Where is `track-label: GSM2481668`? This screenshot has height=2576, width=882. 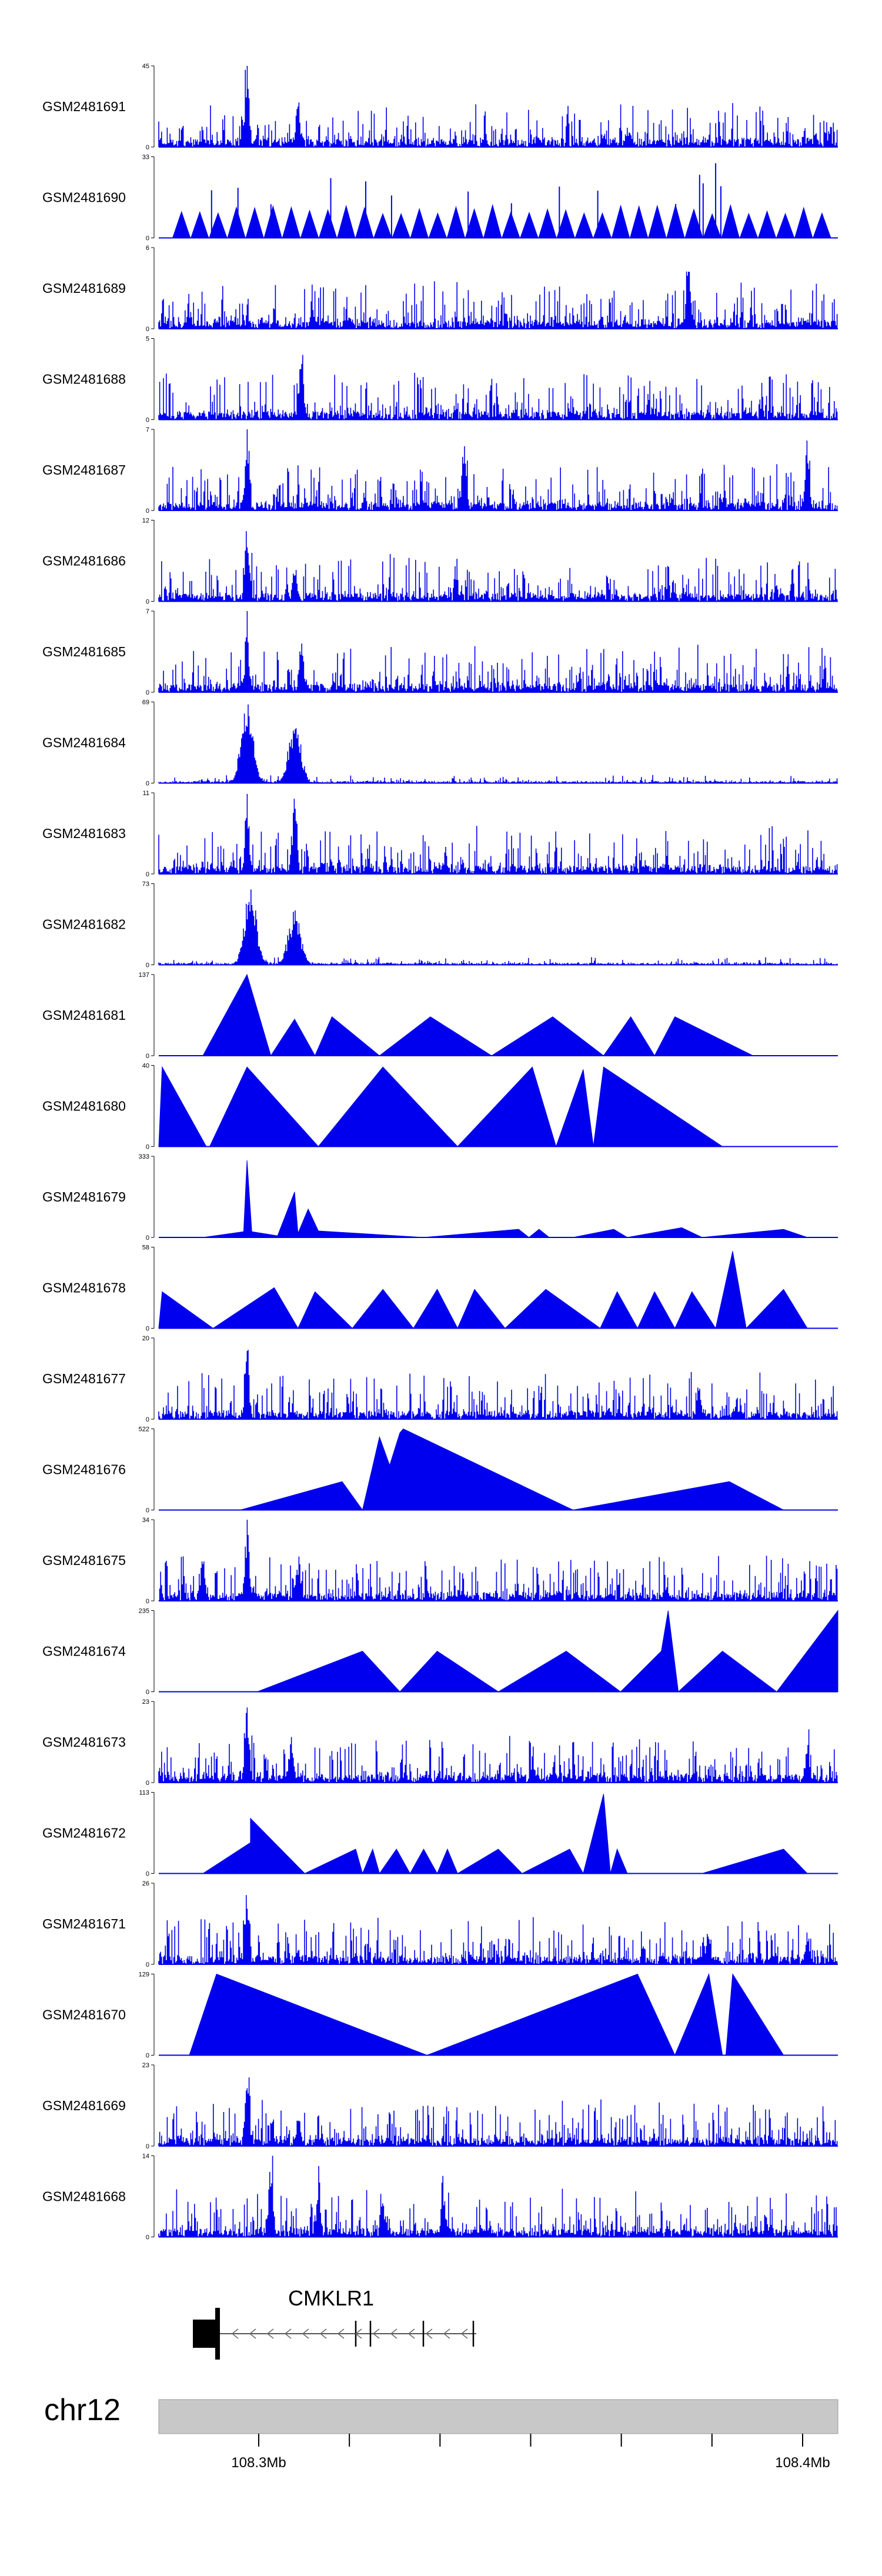 track-label: GSM2481668 is located at coordinates (84, 2196).